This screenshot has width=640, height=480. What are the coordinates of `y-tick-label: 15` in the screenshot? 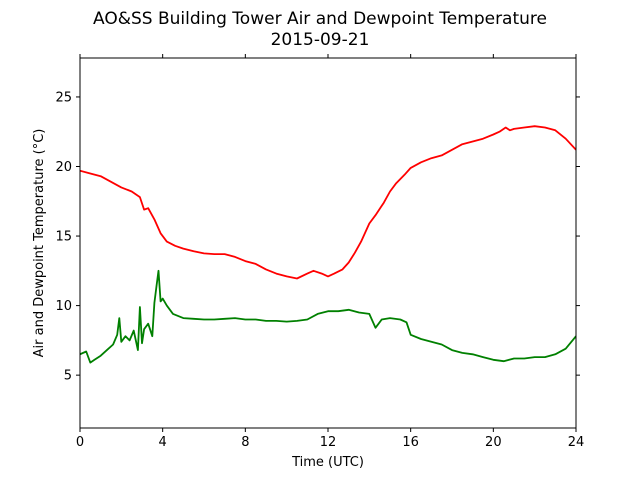 It's located at (63, 237).